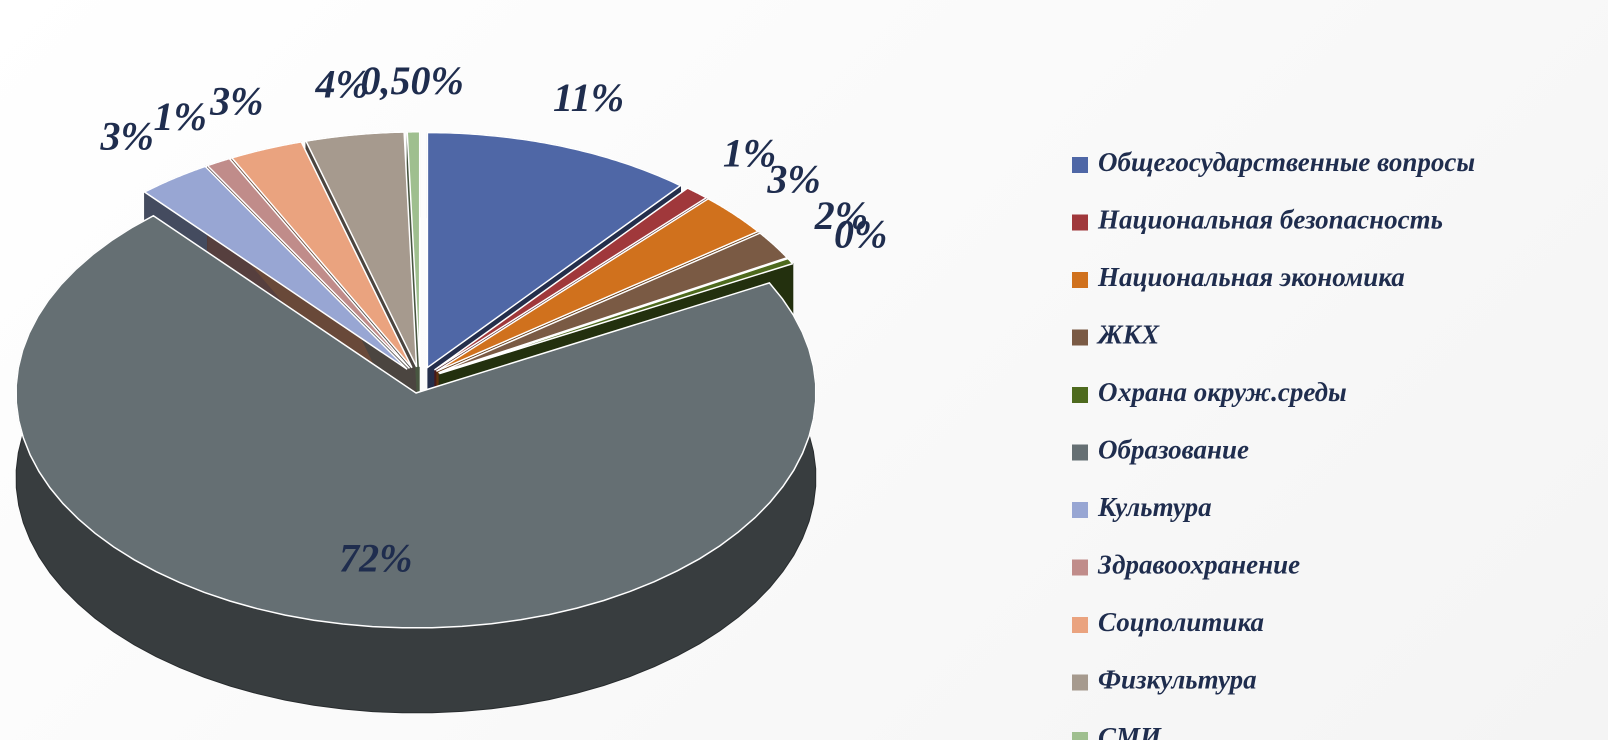 Image resolution: width=1608 pixels, height=740 pixels. Describe the element at coordinates (1222, 392) in the screenshot. I see `legend-label: Охрана окруж.среды` at that location.